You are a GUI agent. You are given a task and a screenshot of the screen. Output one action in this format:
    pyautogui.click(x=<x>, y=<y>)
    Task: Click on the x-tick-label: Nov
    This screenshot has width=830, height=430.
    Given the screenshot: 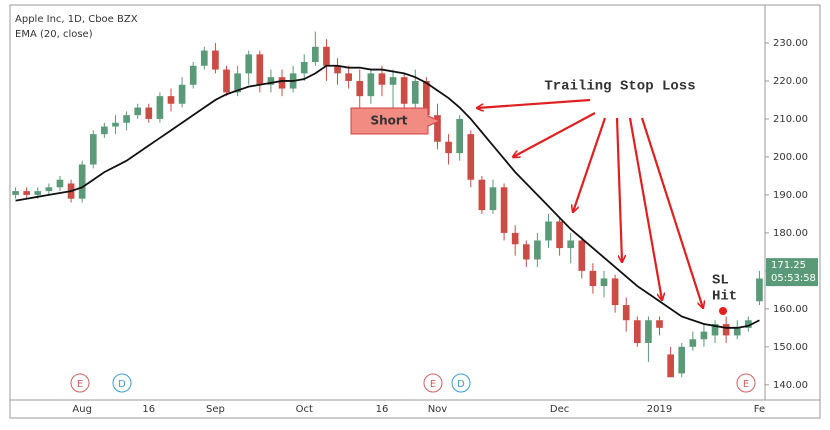 What is the action you would take?
    pyautogui.click(x=438, y=409)
    